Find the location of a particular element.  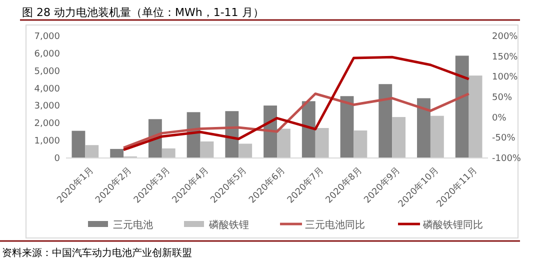

y2-tick-label: 200% is located at coordinates (505, 37).